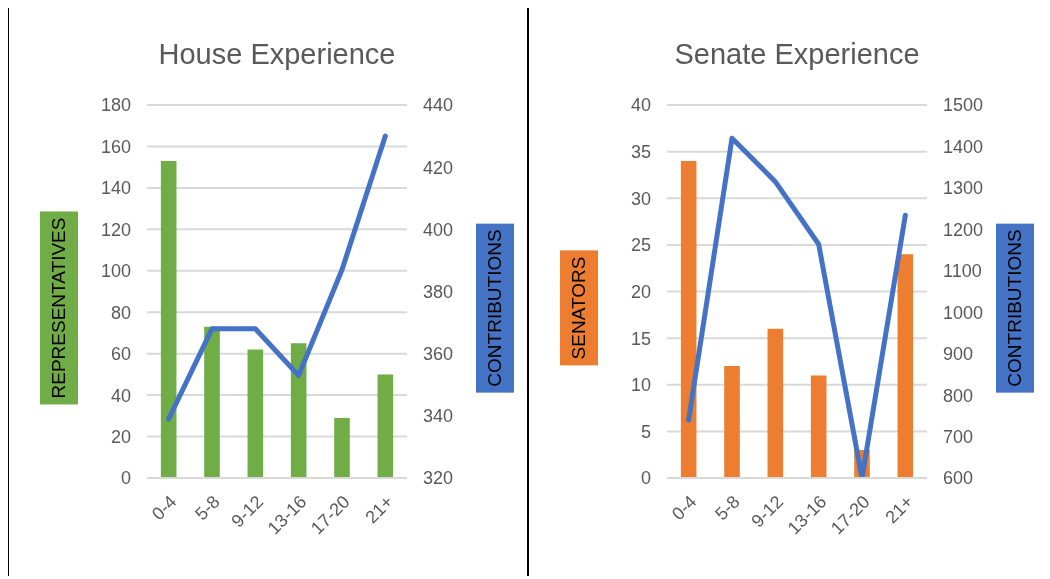  Describe the element at coordinates (963, 146) in the screenshot. I see `y2-tick-label: 1400` at that location.